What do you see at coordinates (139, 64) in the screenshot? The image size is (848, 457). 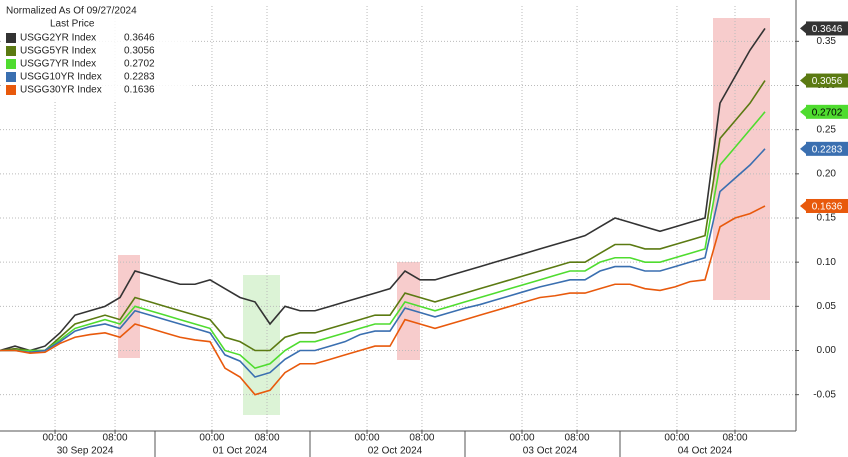 I see `legend-value: 0.2702` at bounding box center [139, 64].